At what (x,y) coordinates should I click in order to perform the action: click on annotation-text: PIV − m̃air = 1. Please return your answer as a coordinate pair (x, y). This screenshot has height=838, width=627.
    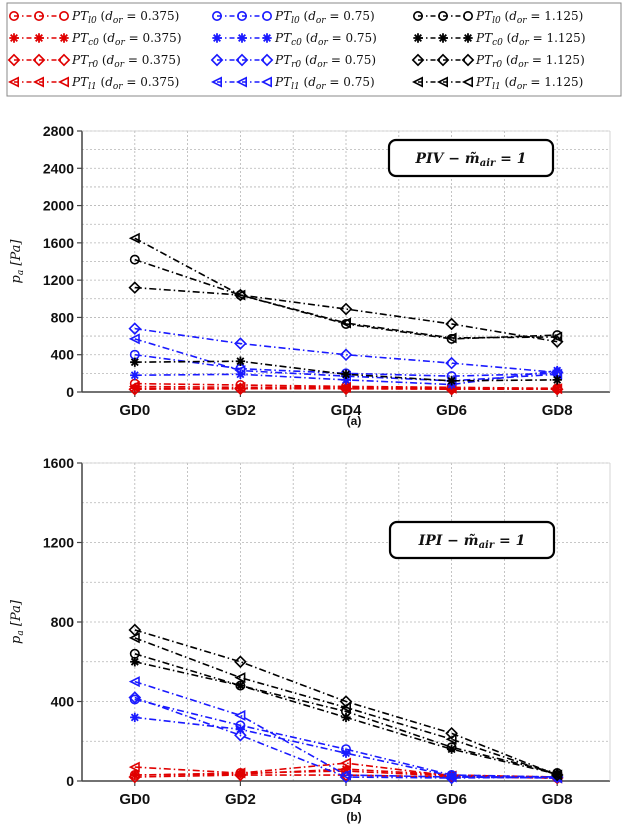
    Looking at the image, I should click on (470, 159).